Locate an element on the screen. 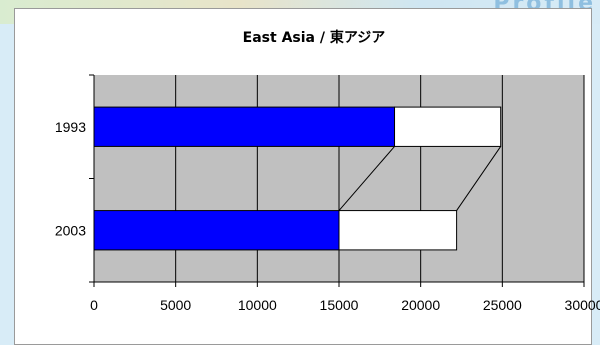 This screenshot has height=345, width=600. x-tick-label-0: 0 is located at coordinates (94, 305).